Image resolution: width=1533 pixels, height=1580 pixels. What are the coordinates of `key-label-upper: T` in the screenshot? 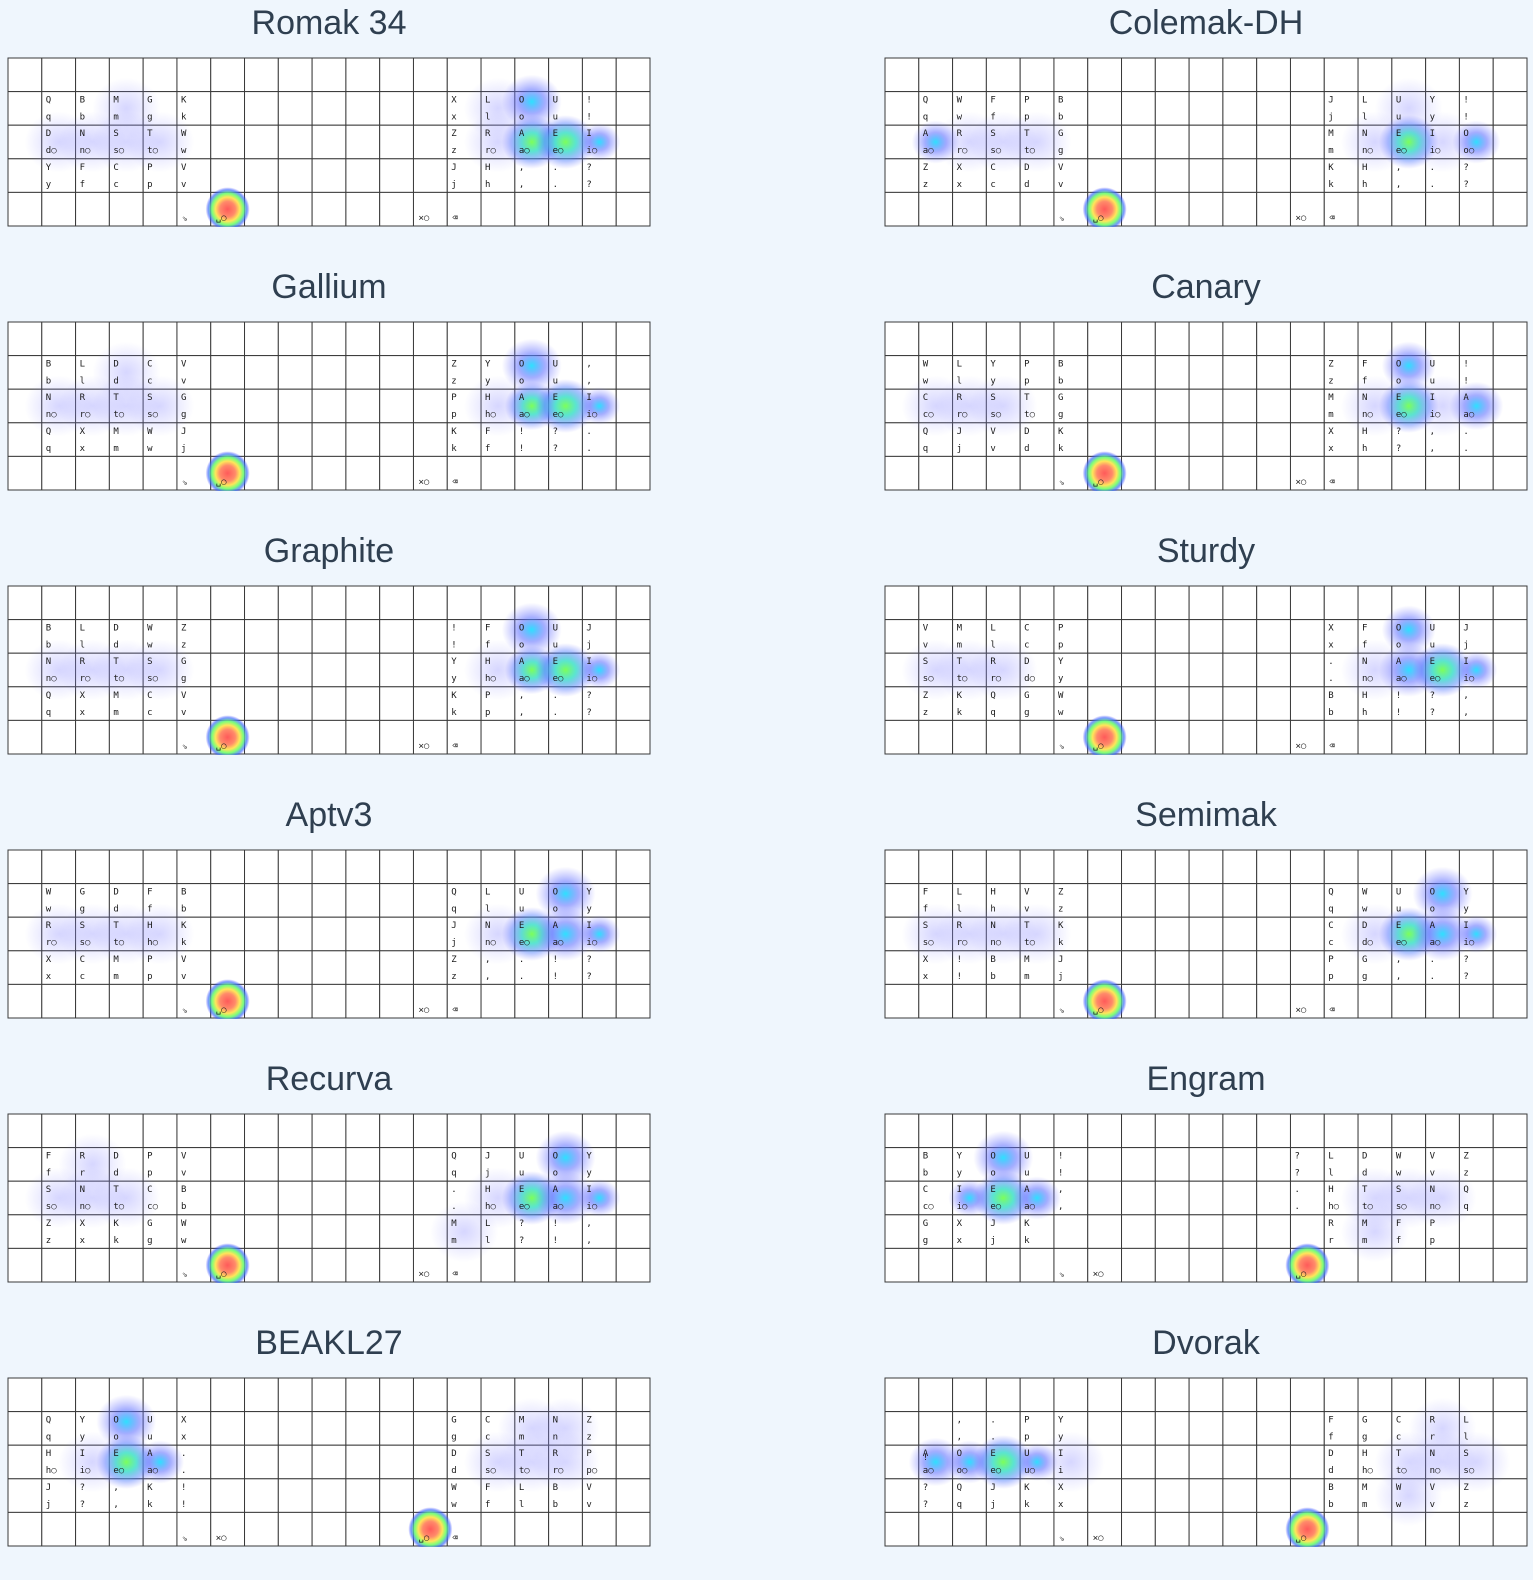 It's located at (1027, 134).